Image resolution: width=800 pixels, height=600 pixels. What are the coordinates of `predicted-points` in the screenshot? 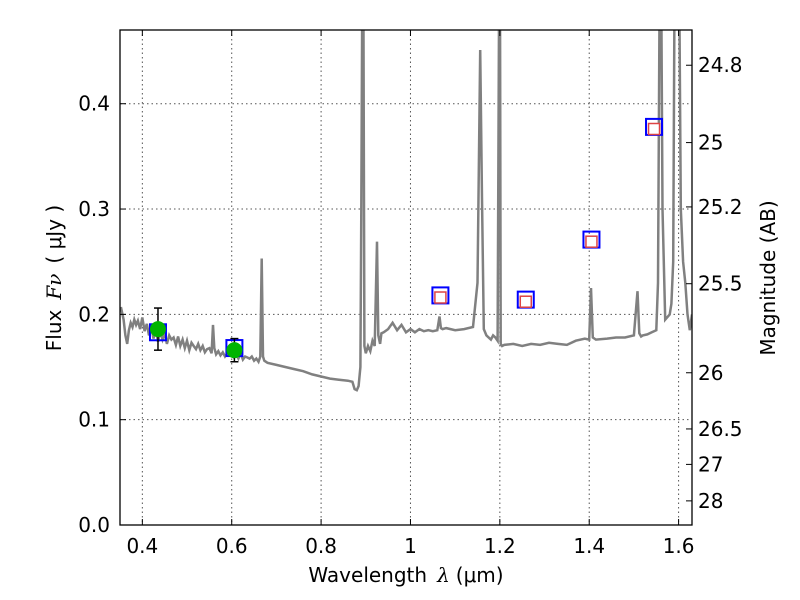 It's located at (547, 215).